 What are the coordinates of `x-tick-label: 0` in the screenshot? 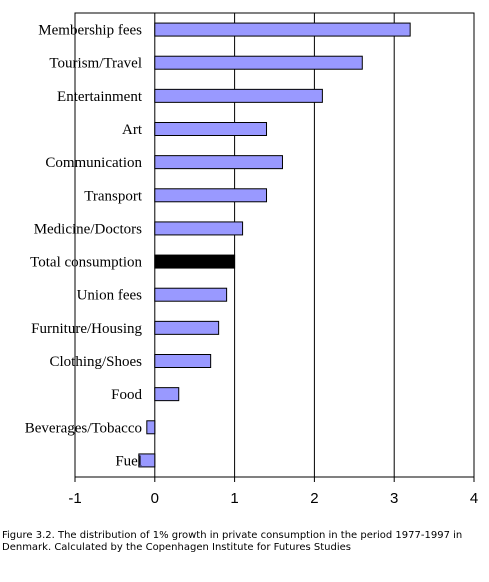 It's located at (155, 498).